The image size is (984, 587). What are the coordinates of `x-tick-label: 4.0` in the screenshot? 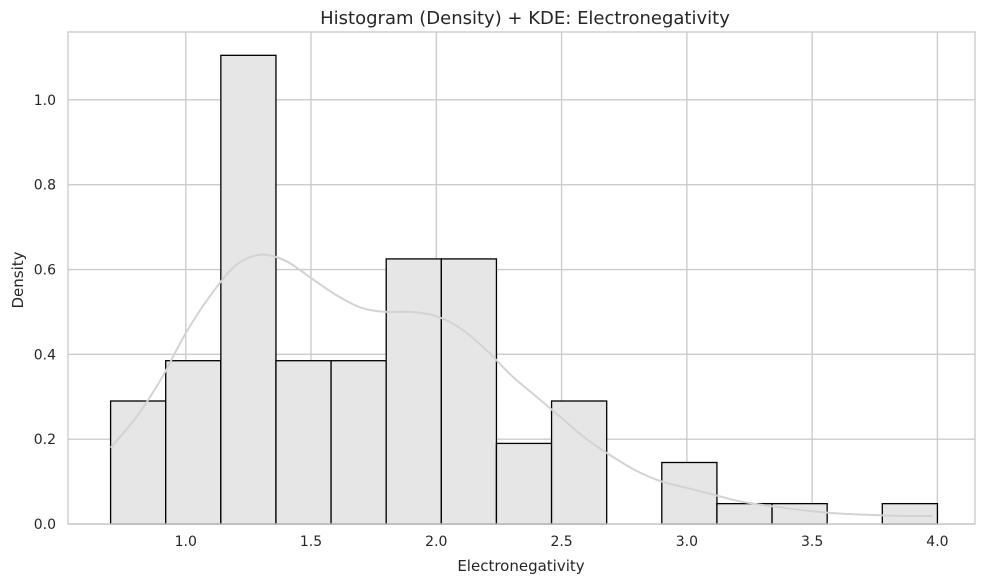 It's located at (937, 542).